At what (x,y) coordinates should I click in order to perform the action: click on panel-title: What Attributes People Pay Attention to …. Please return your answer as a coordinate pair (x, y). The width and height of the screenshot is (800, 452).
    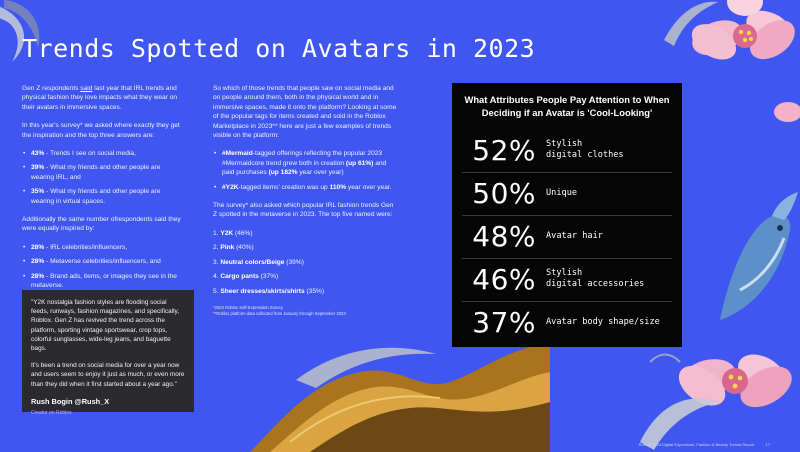
    Looking at the image, I should click on (567, 106).